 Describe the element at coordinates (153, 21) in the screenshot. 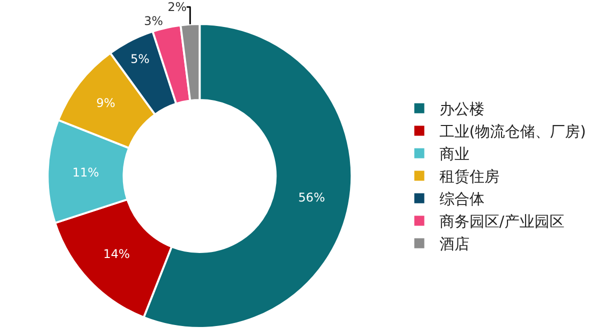

I see `data-label: 3%` at that location.